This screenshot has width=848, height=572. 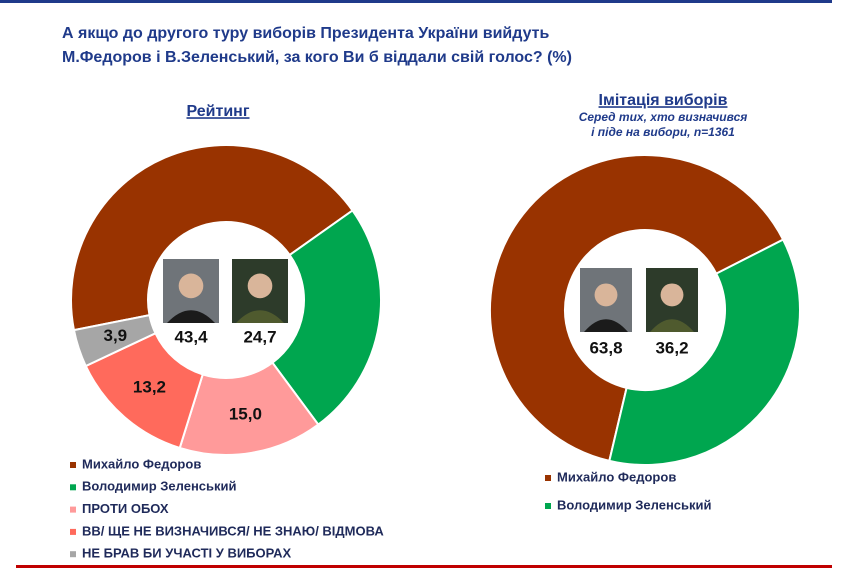 What do you see at coordinates (217, 111) in the screenshot?
I see `chart-title: Рейтинг` at bounding box center [217, 111].